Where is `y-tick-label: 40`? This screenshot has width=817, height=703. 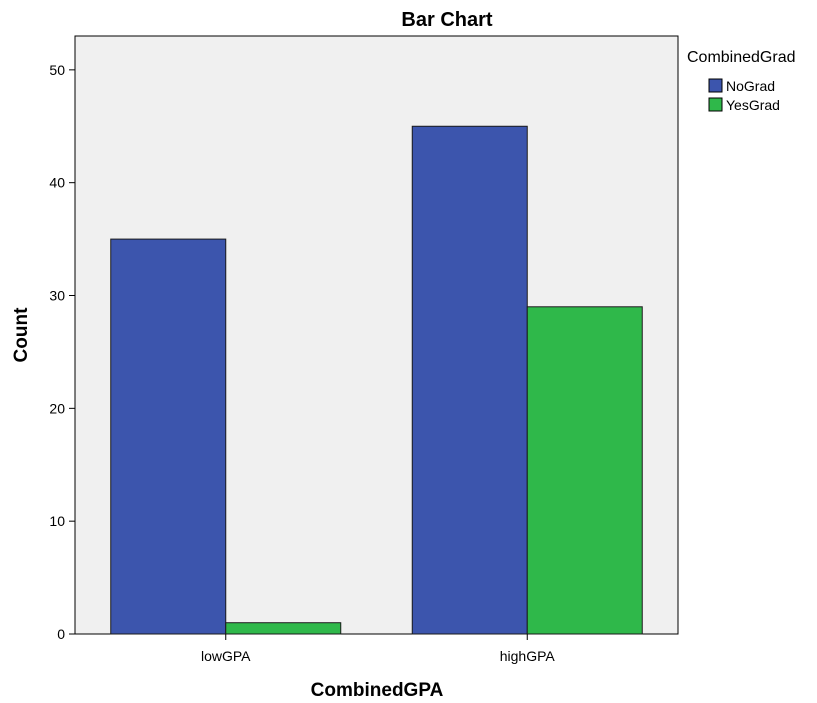 y-tick-label: 40 is located at coordinates (57, 183).